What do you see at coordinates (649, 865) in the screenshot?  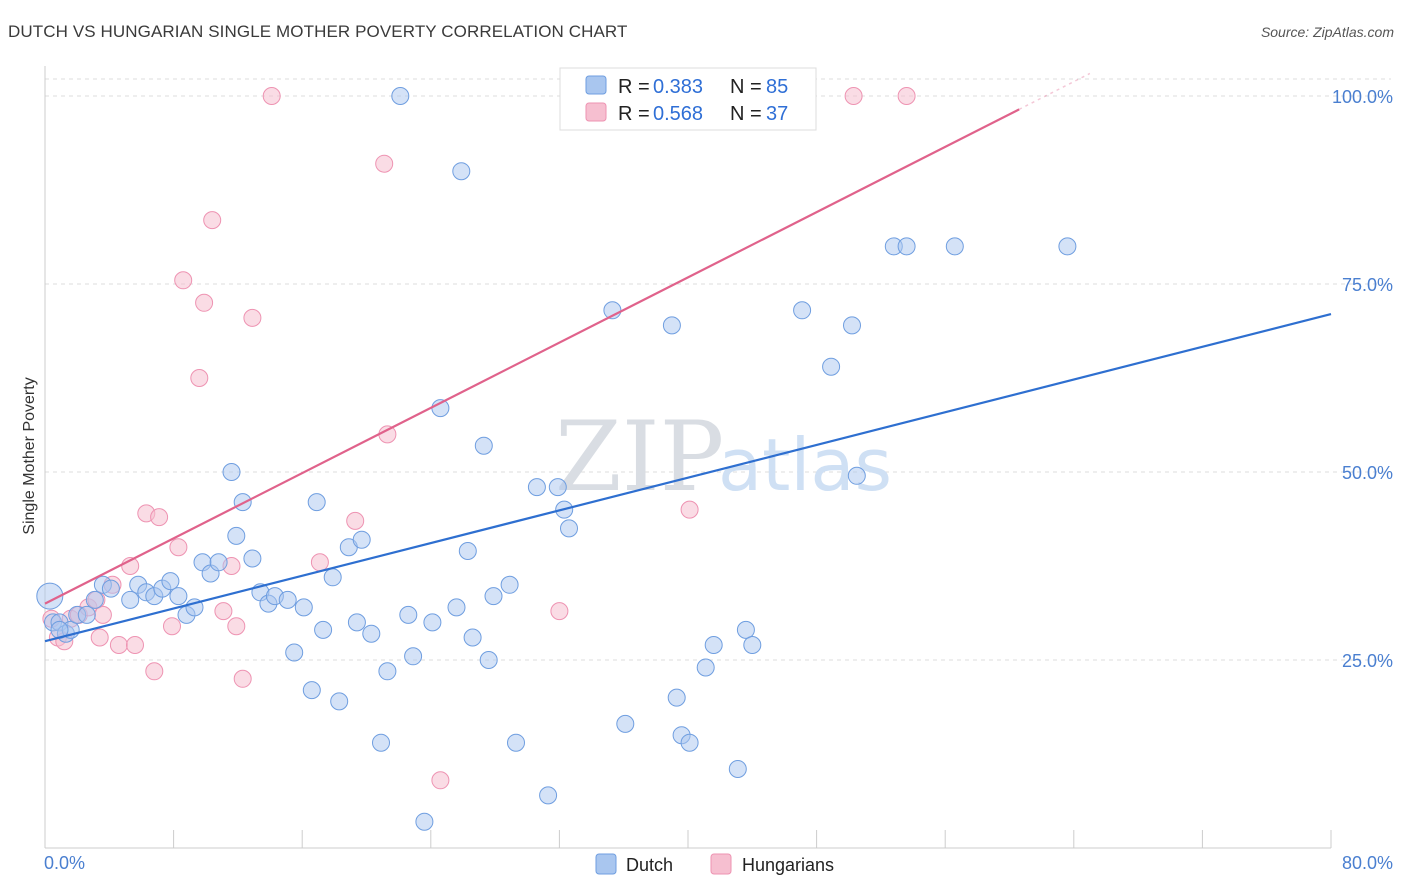 I see `bottom-legend-dutch-label: Dutch` at bounding box center [649, 865].